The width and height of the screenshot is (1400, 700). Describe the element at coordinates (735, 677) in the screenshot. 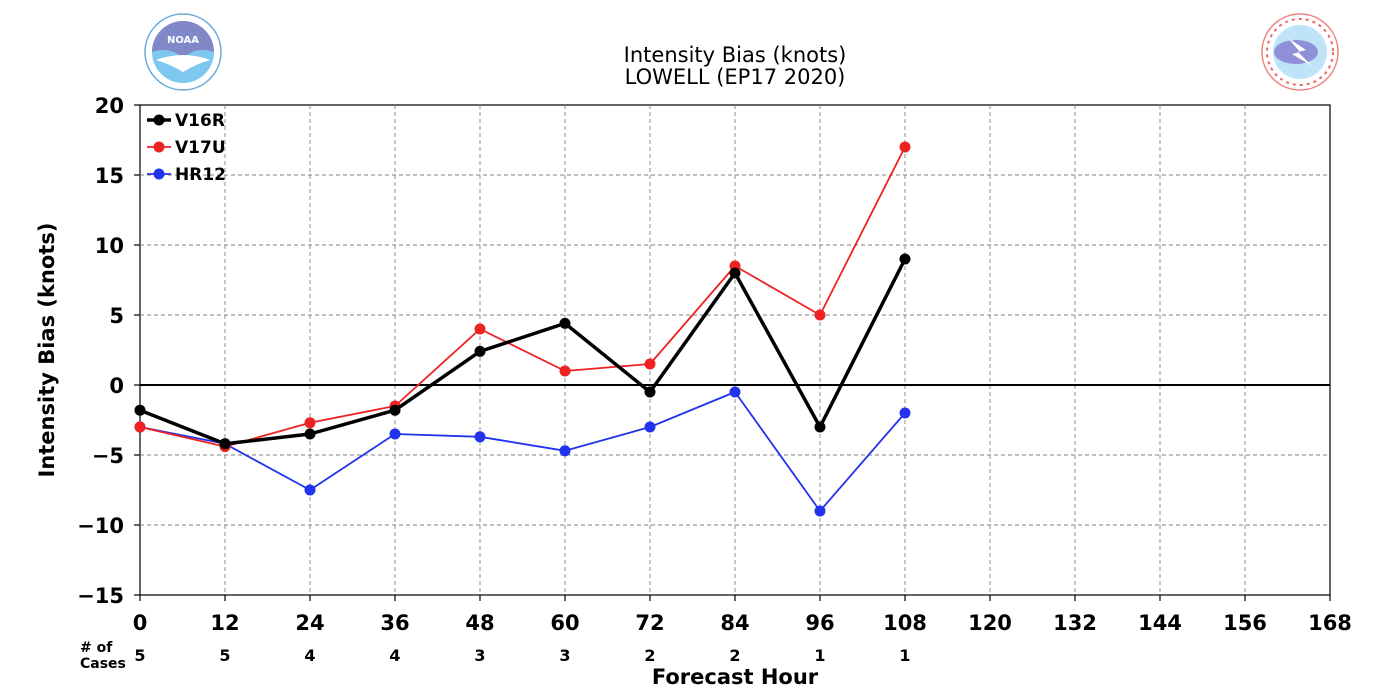

I see `x-axis-label: Forecast Hour` at that location.